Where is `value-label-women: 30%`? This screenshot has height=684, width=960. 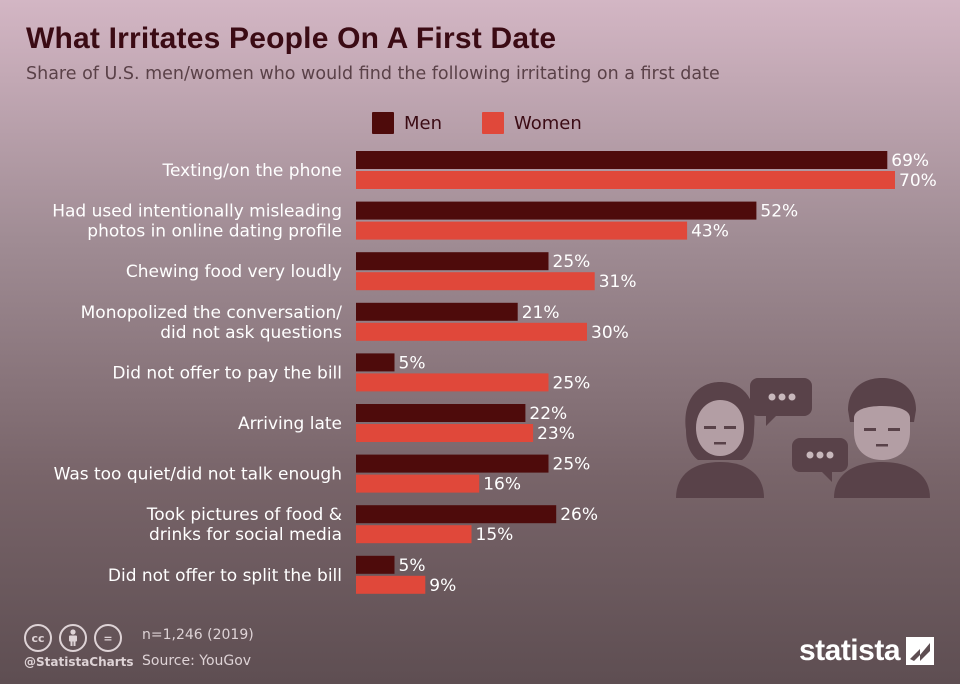
value-label-women: 30% is located at coordinates (610, 333).